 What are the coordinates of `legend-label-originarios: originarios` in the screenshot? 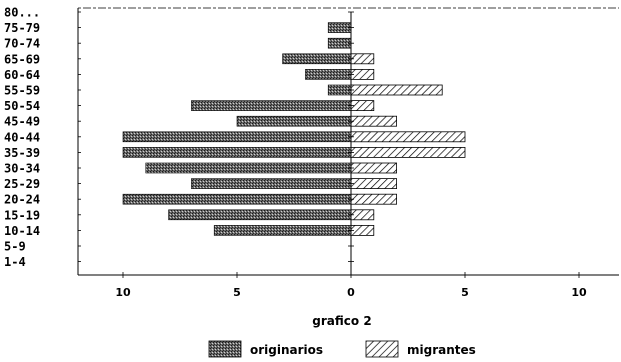 It's located at (286, 350).